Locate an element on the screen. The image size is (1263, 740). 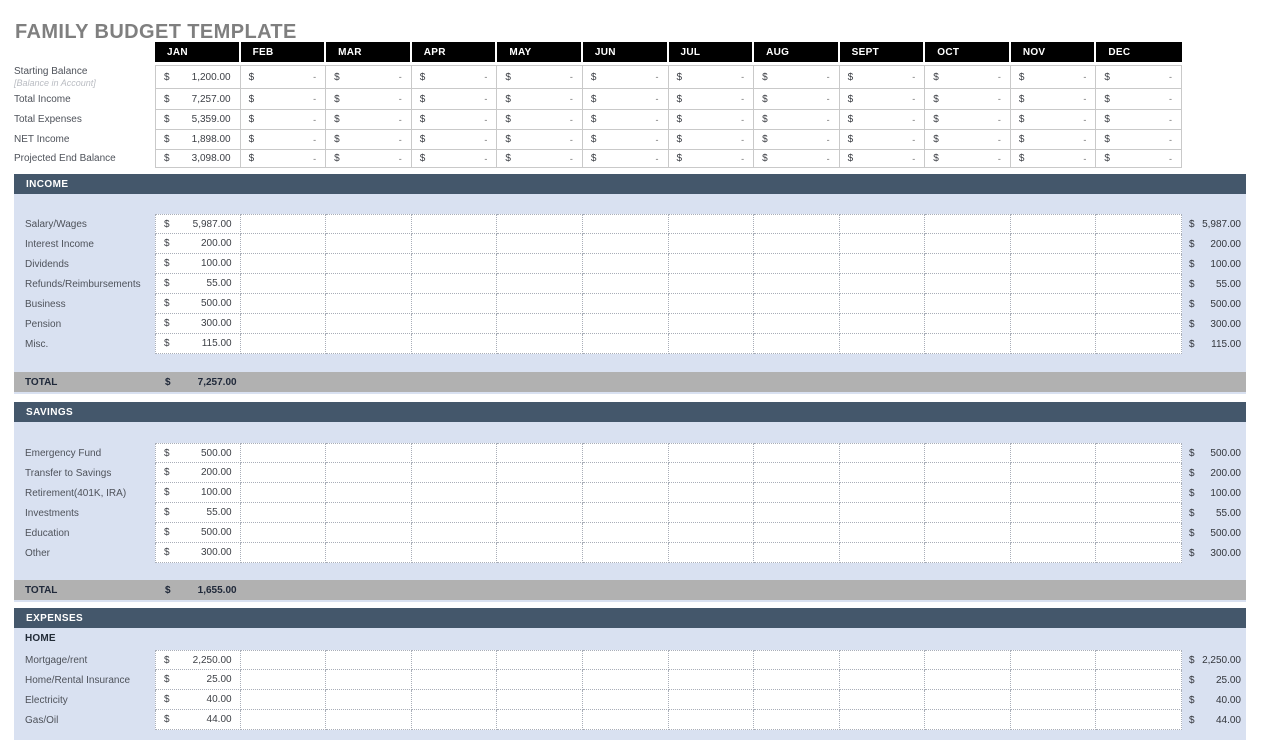
month-cell-jan: $500.00 is located at coordinates (198, 533).